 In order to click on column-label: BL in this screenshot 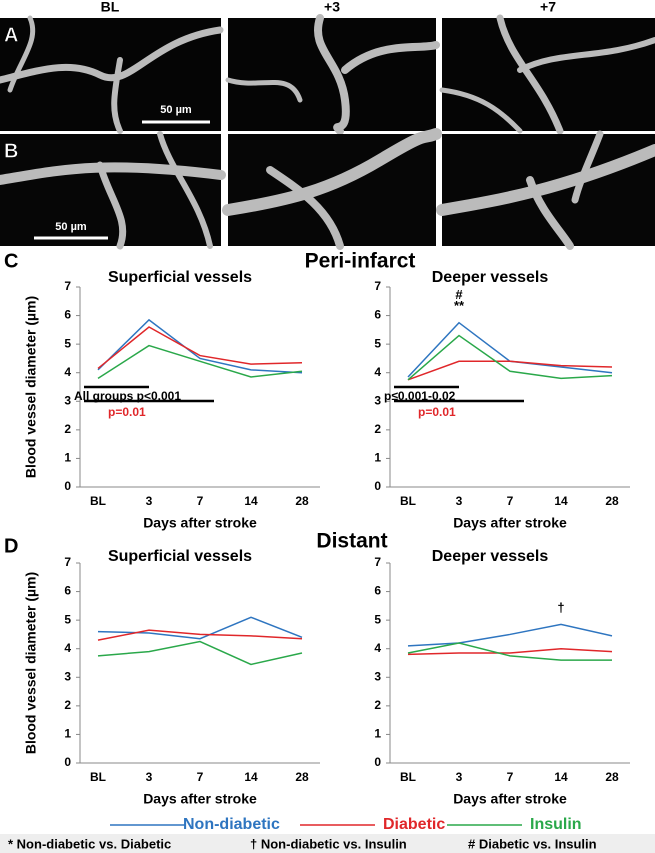, I will do `click(110, 7)`.